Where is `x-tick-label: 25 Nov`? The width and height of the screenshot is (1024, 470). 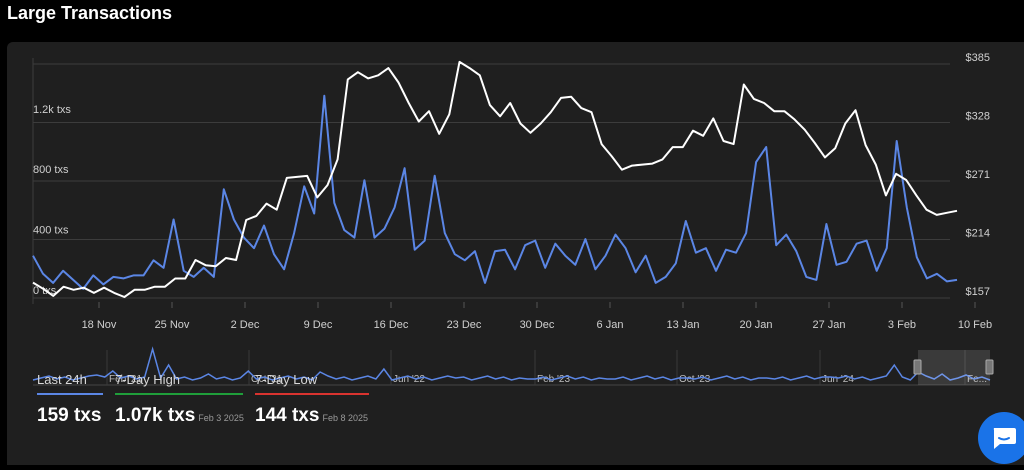 x-tick-label: 25 Nov is located at coordinates (172, 325).